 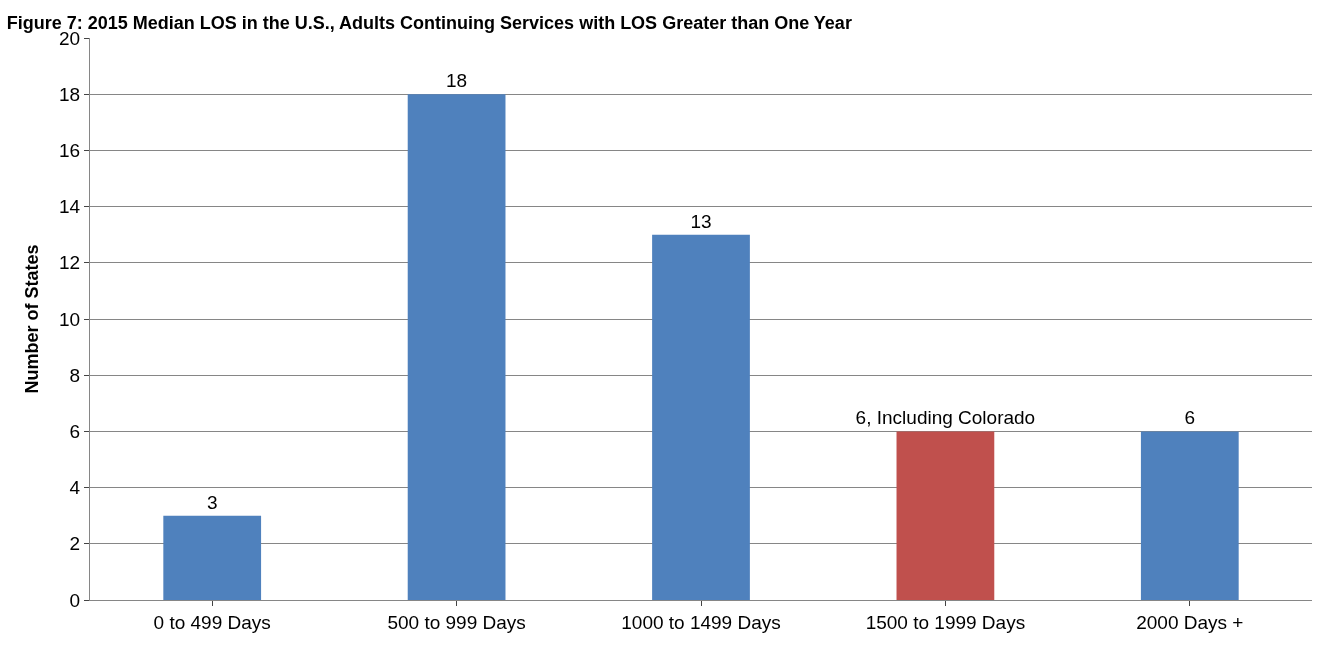 I want to click on y-tick-label: 2, so click(x=75, y=544).